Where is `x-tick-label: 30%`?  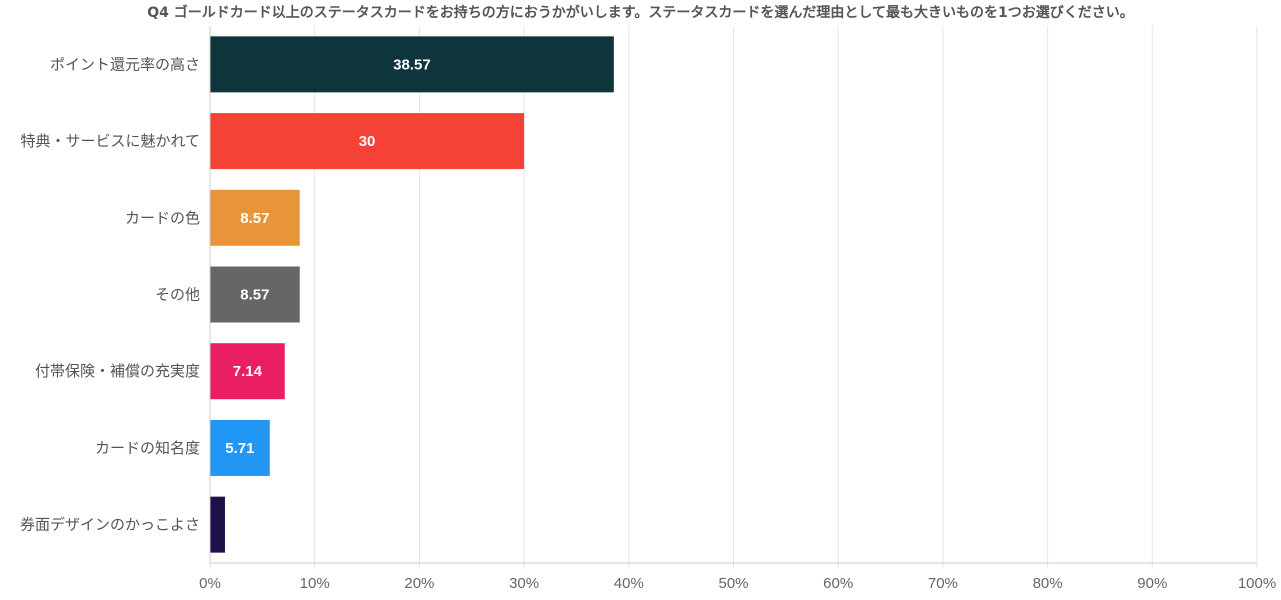 x-tick-label: 30% is located at coordinates (524, 583).